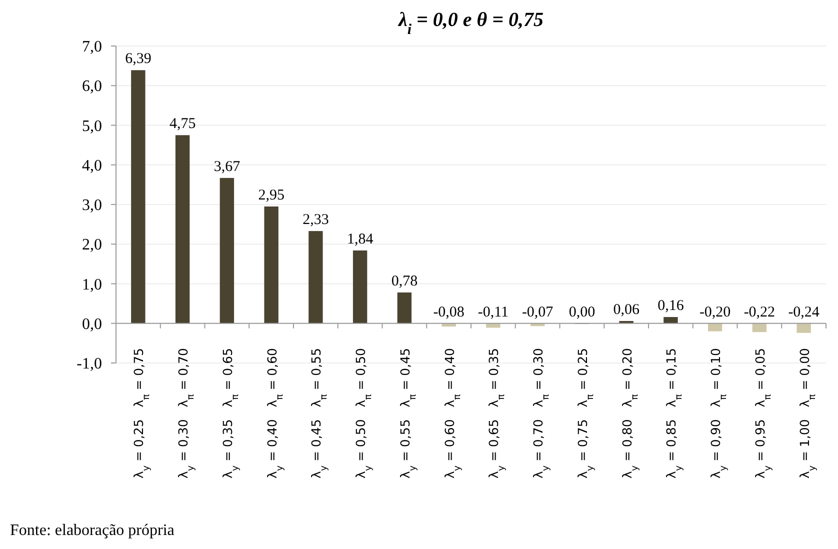  Describe the element at coordinates (448, 312) in the screenshot. I see `data-label: -0,08` at that location.